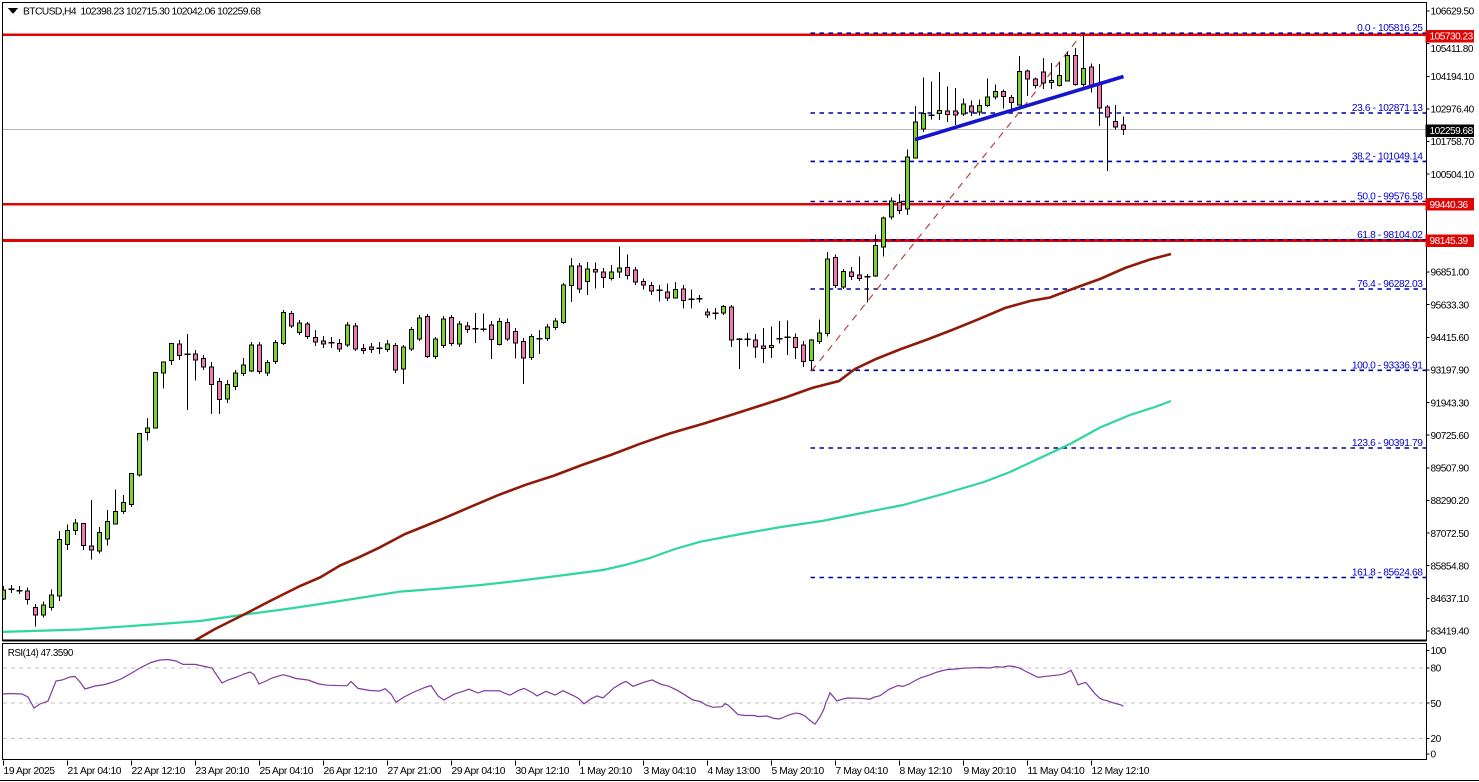 The height and width of the screenshot is (782, 1479). Describe the element at coordinates (95, 771) in the screenshot. I see `svg-text: 21 Apr 04:10` at that location.